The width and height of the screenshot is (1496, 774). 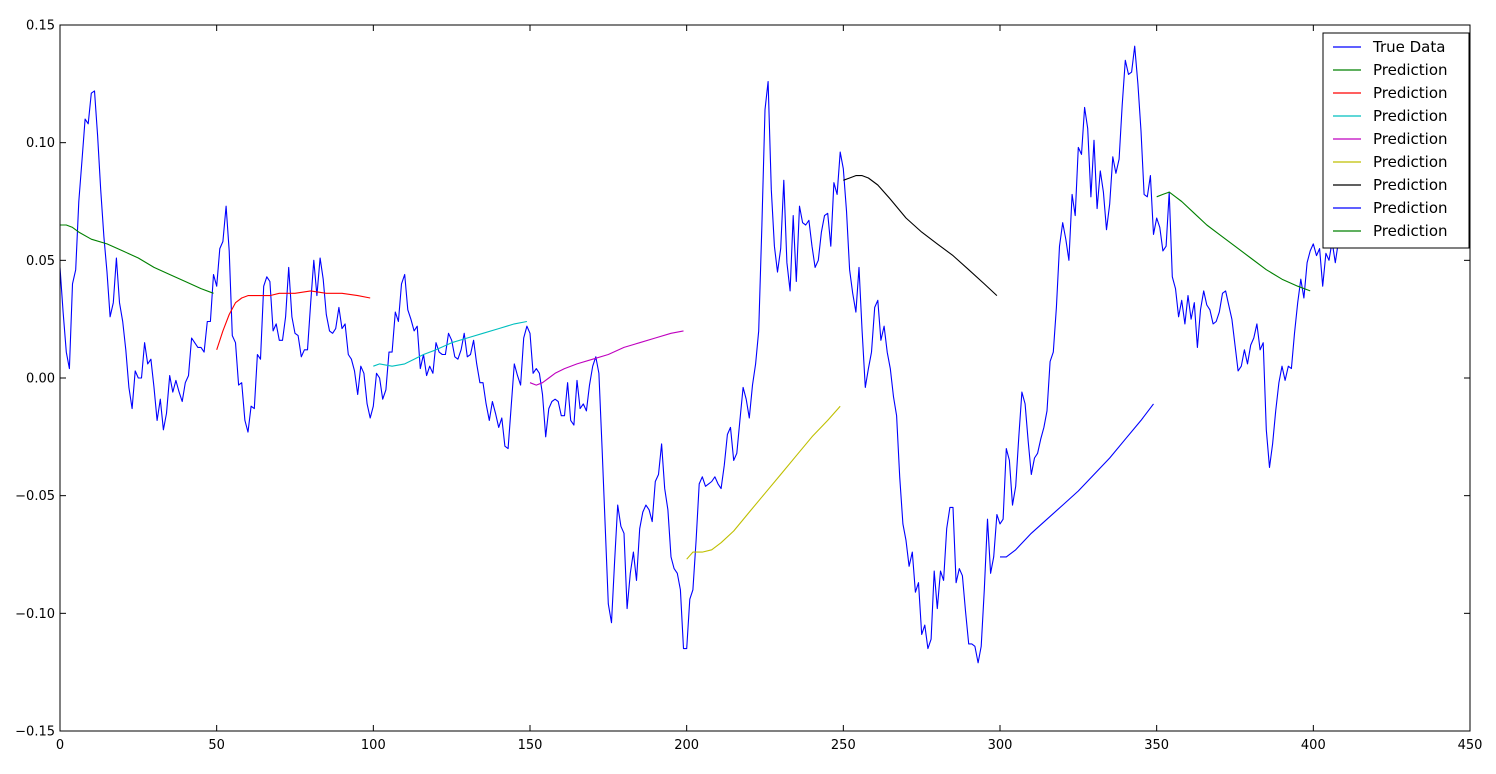 I want to click on y-tick-label: −0.05, so click(x=35, y=496).